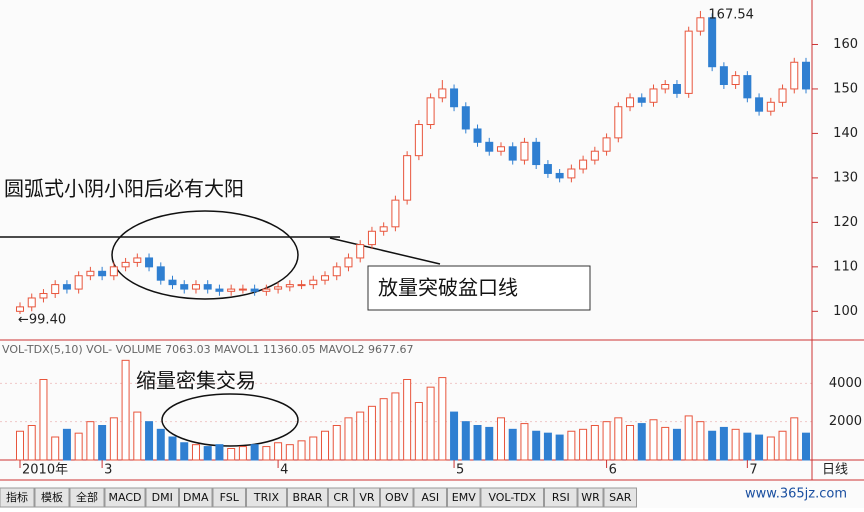 The image size is (864, 512). Describe the element at coordinates (42, 320) in the screenshot. I see `low-label: ←99.40` at that location.